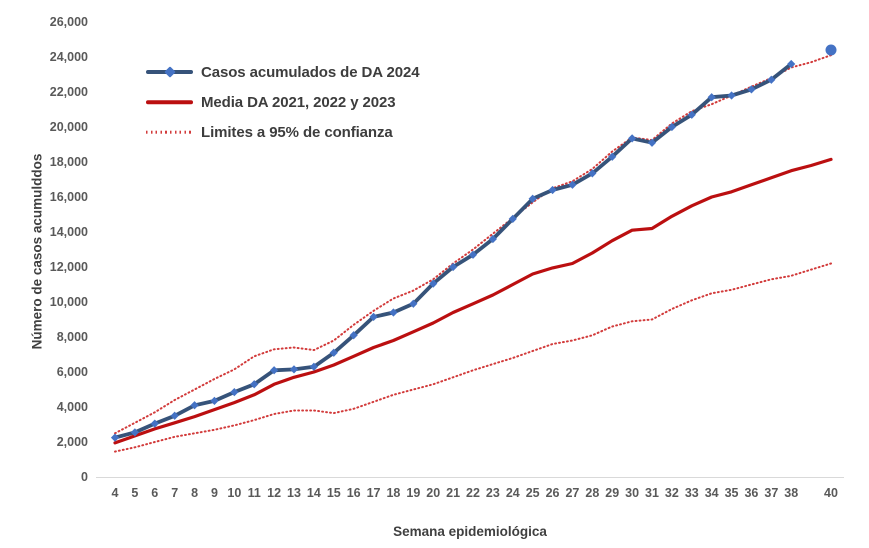 Image resolution: width=869 pixels, height=548 pixels. What do you see at coordinates (470, 531) in the screenshot?
I see `x-axis-title: Semana epidemiológica` at bounding box center [470, 531].